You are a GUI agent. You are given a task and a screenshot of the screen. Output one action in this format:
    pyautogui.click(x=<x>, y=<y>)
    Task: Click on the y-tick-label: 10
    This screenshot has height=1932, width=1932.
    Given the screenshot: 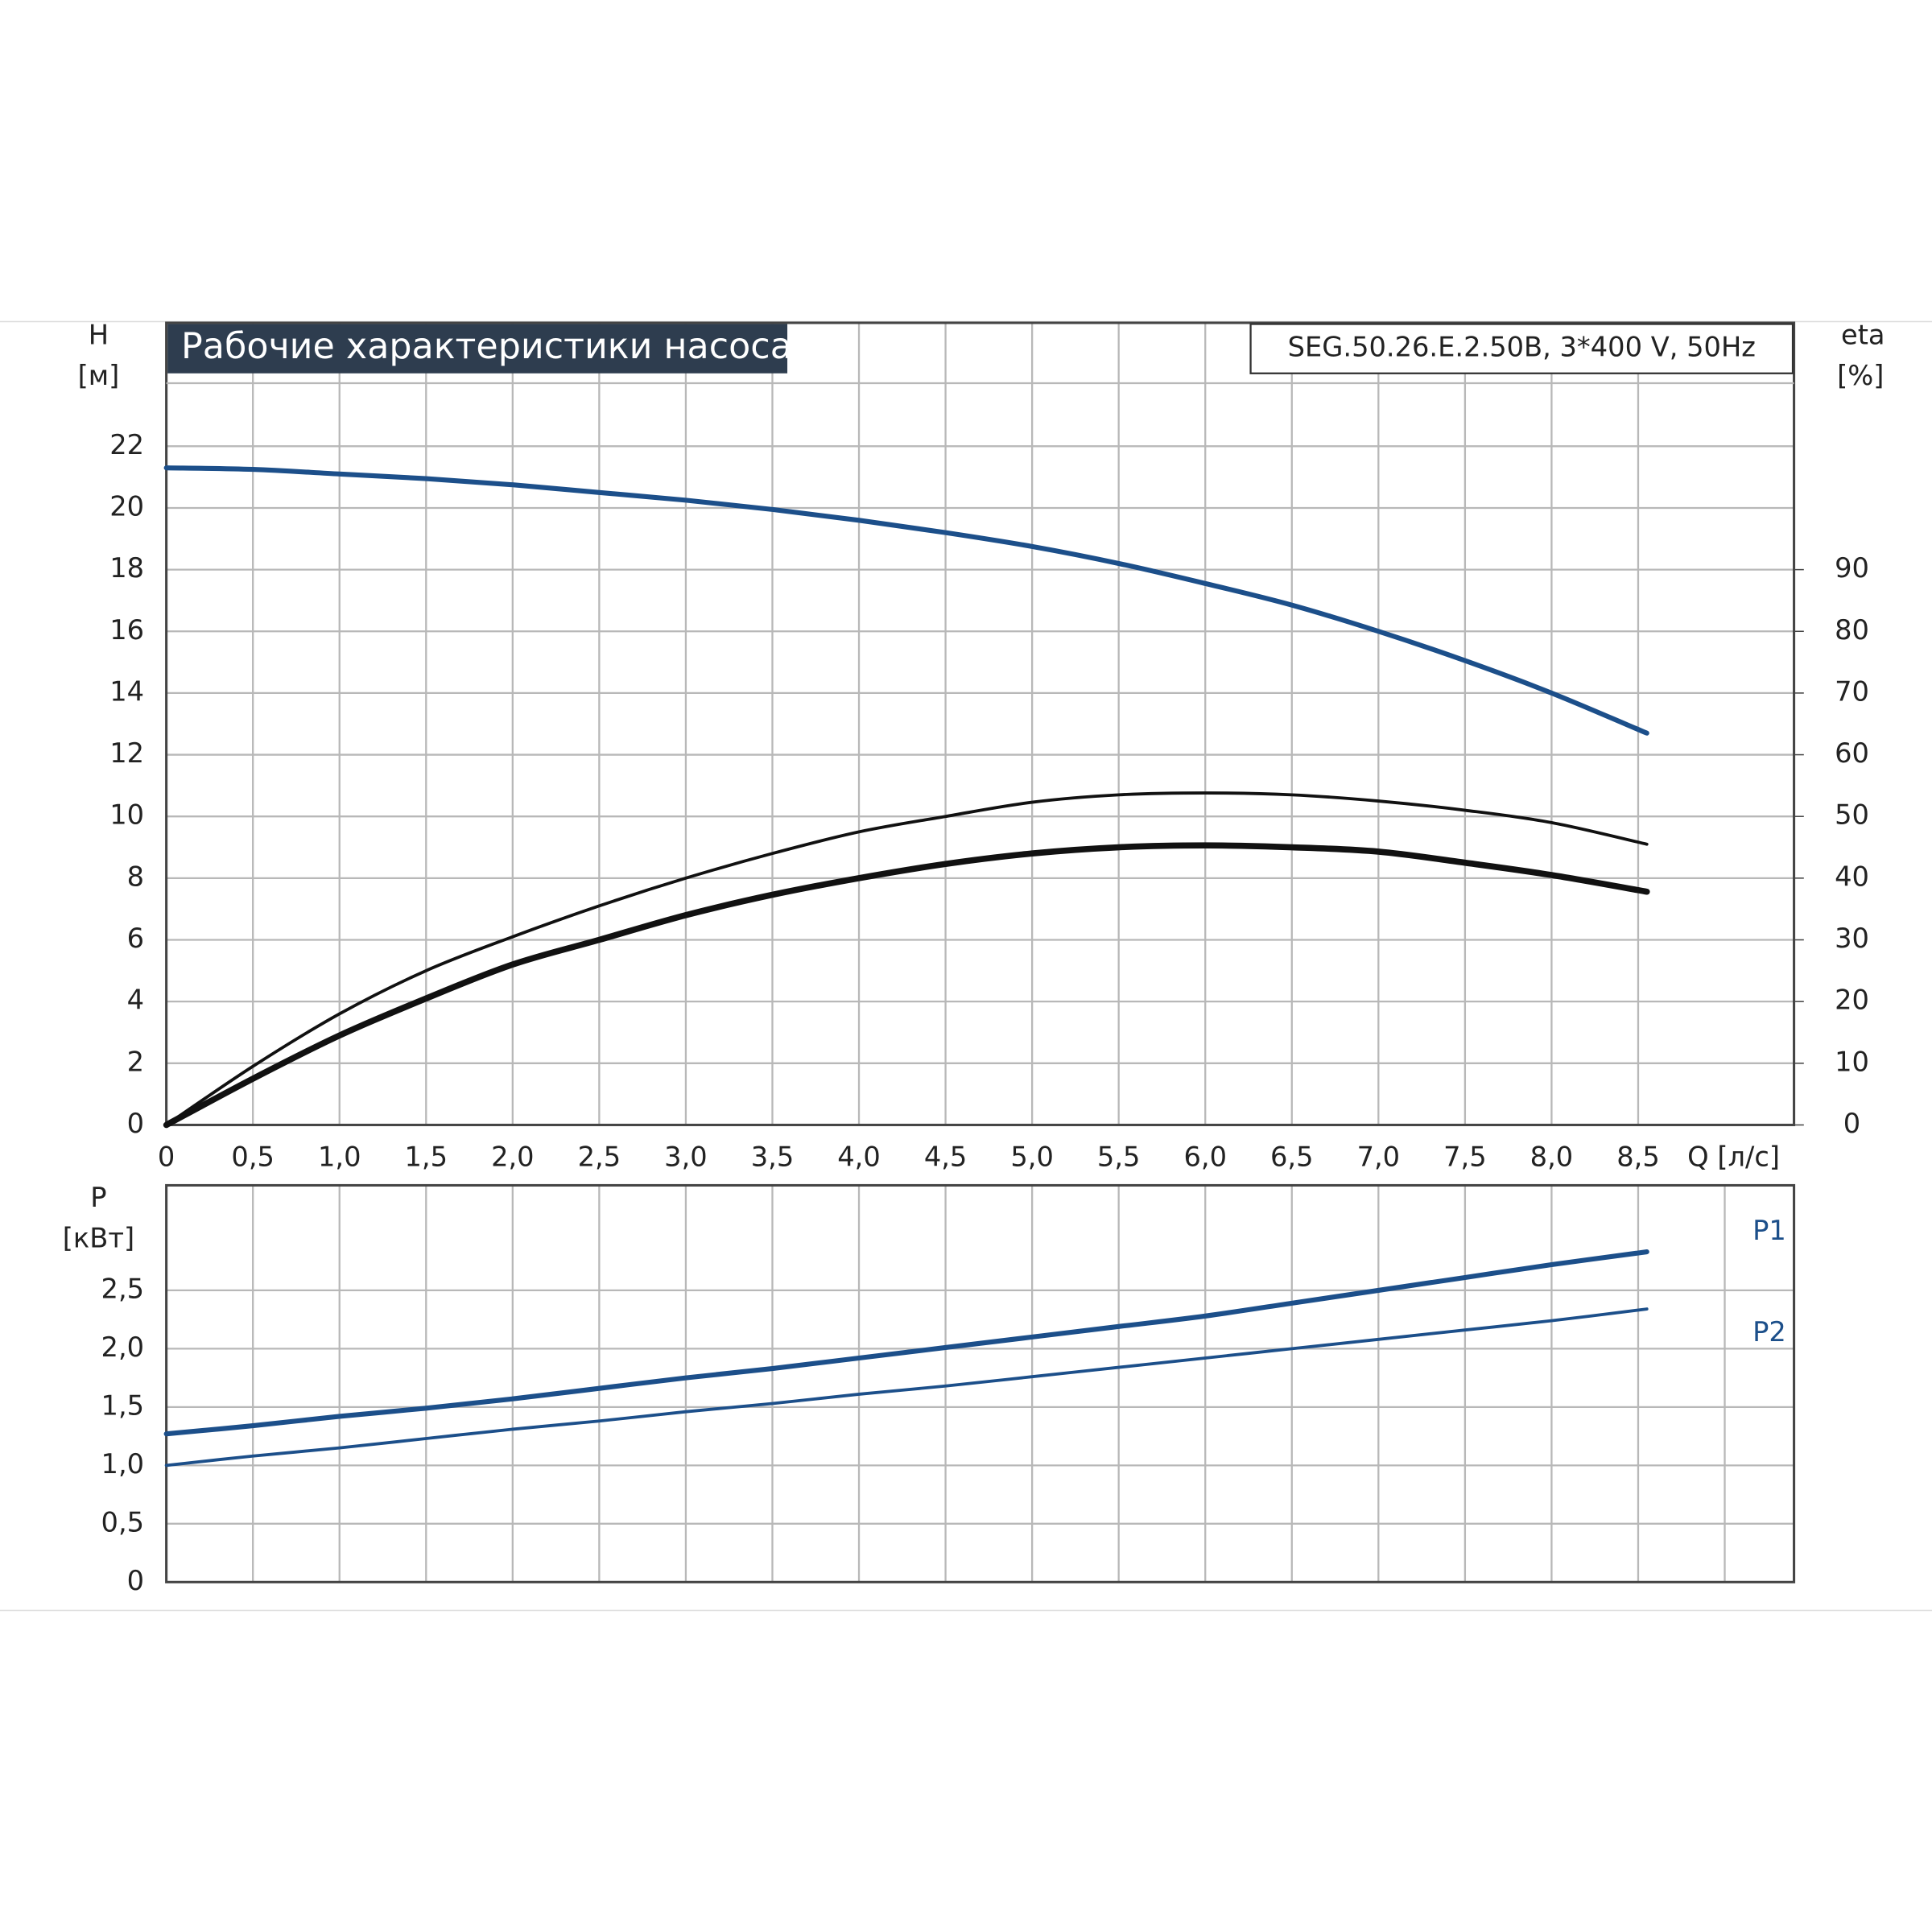 What is the action you would take?
    pyautogui.click(x=126, y=815)
    